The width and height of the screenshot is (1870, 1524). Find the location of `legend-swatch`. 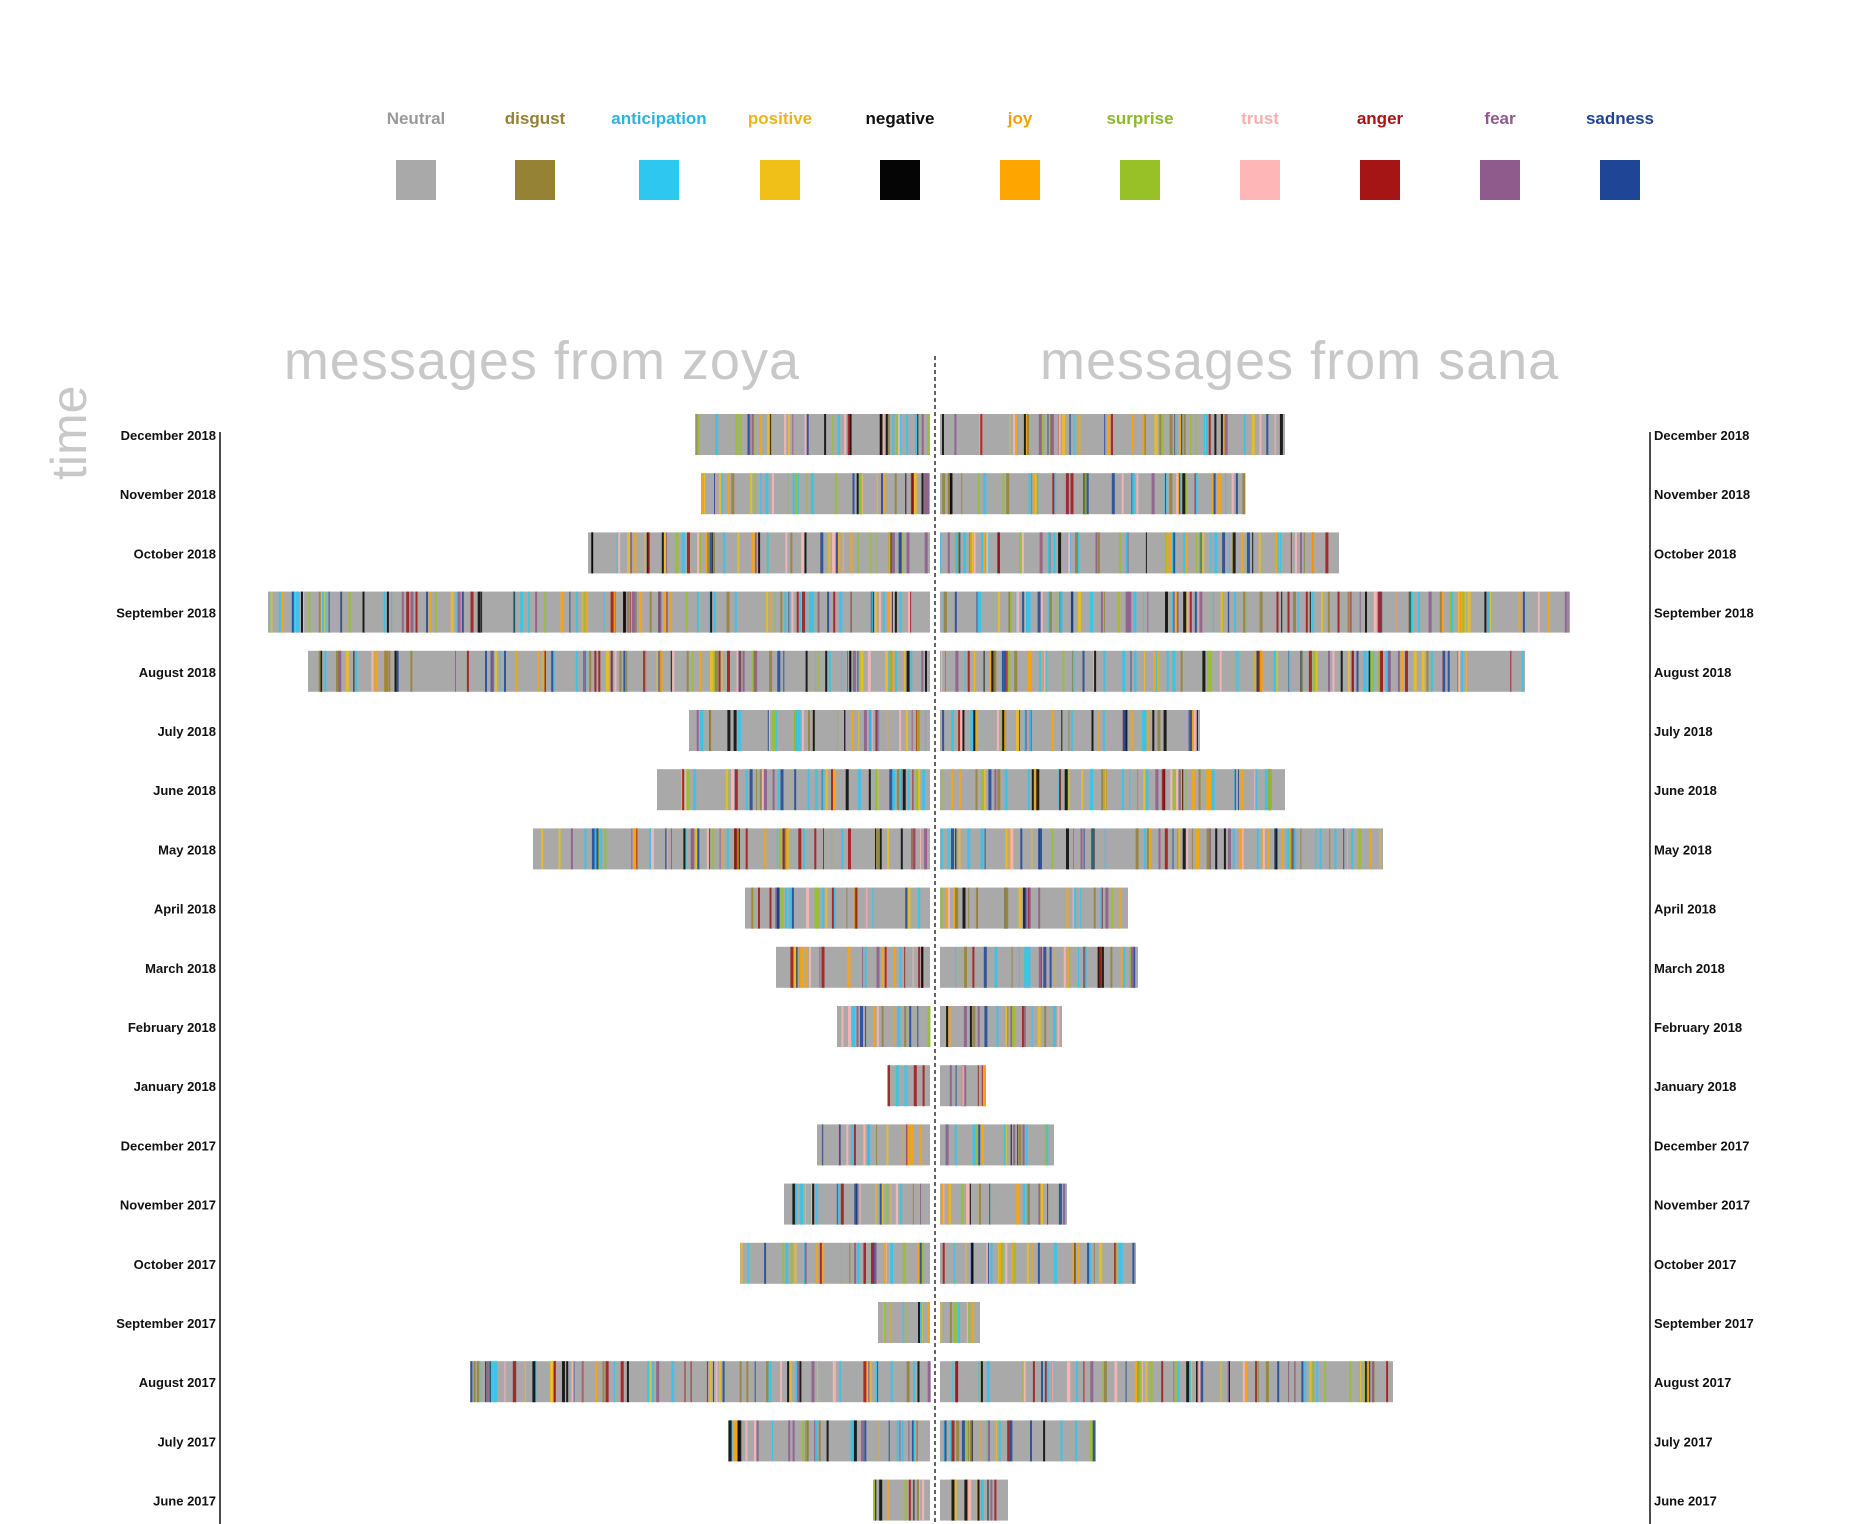

legend-swatch is located at coordinates (1020, 180).